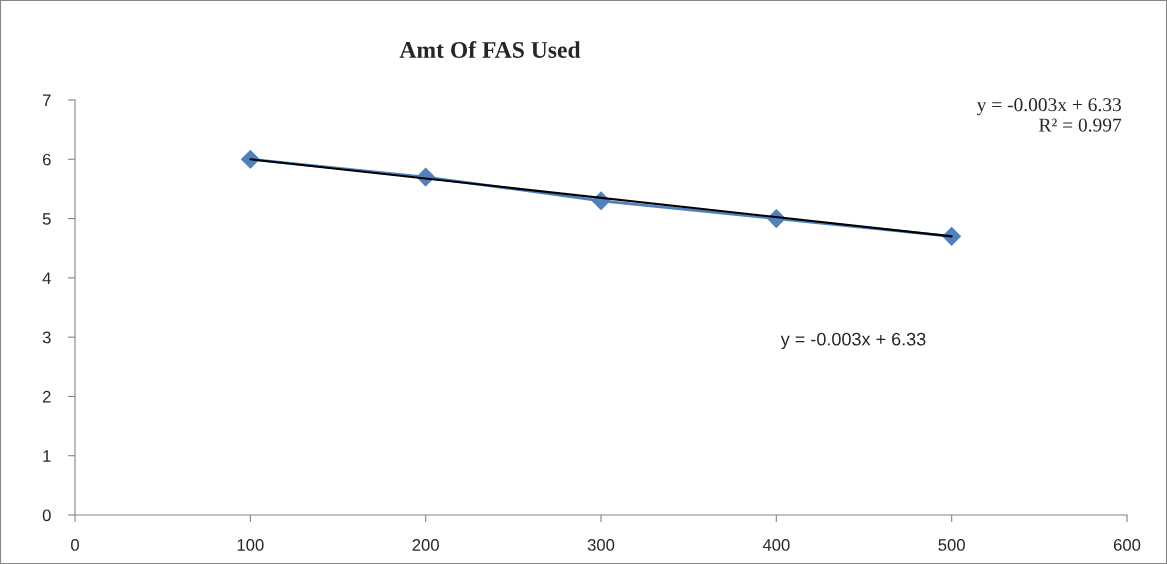  I want to click on y-tick-label: 4, so click(46, 278).